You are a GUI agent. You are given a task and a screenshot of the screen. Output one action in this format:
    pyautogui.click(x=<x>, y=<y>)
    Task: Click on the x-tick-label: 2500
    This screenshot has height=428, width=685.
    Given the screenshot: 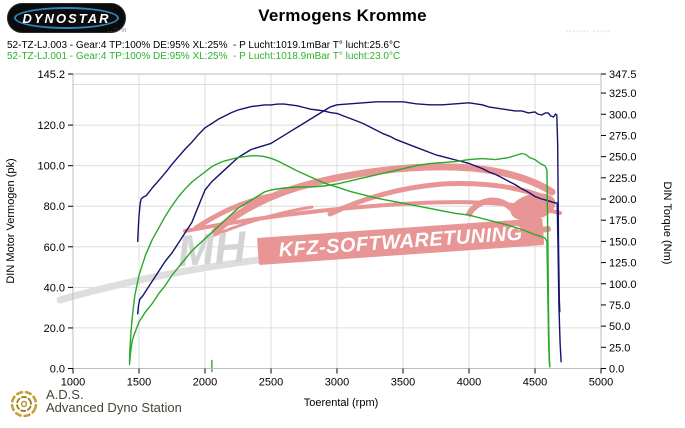 What is the action you would take?
    pyautogui.click(x=271, y=383)
    